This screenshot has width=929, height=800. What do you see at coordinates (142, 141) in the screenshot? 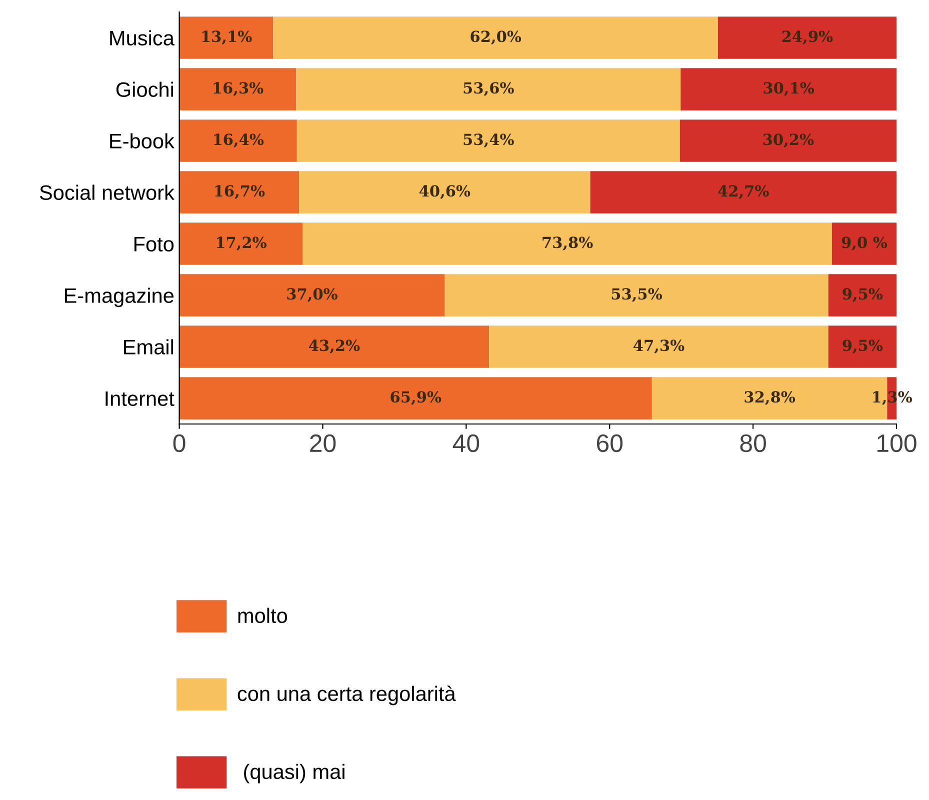
I see `y-tick-label: E-book` at bounding box center [142, 141].